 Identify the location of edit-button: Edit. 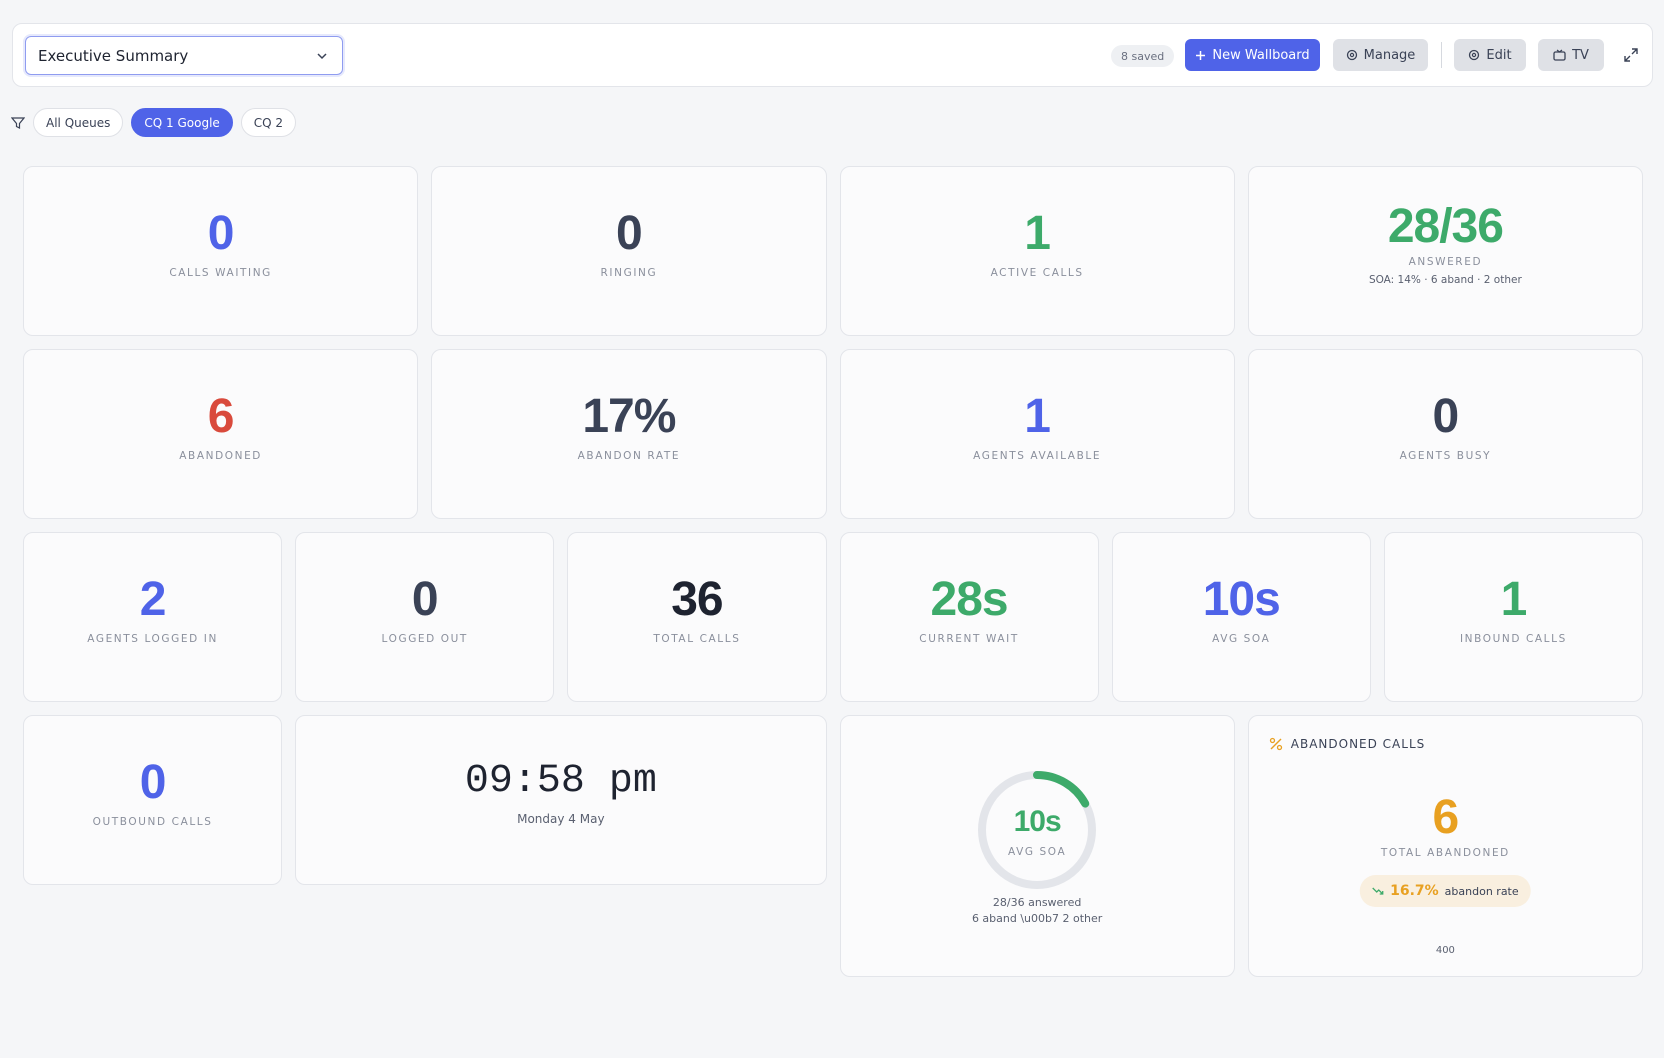
(1490, 55).